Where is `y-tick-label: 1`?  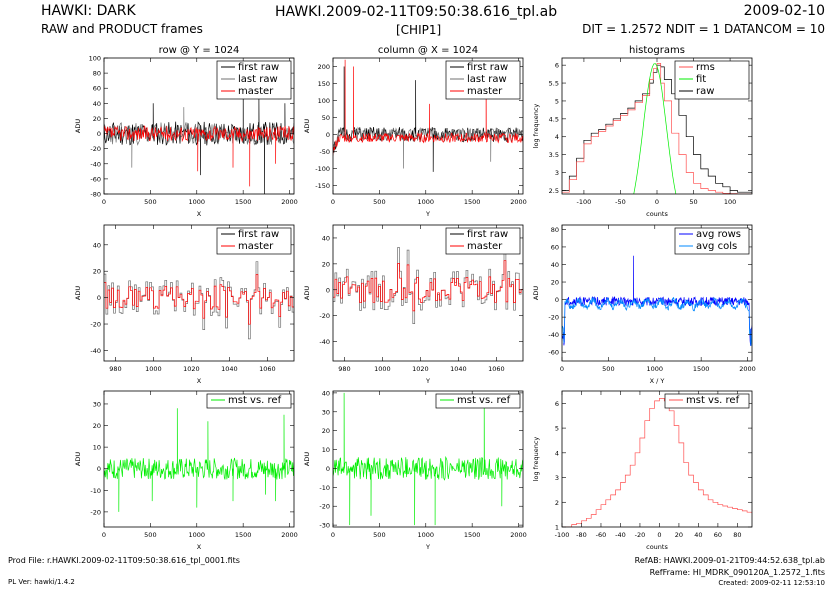 y-tick-label: 1 is located at coordinates (557, 528).